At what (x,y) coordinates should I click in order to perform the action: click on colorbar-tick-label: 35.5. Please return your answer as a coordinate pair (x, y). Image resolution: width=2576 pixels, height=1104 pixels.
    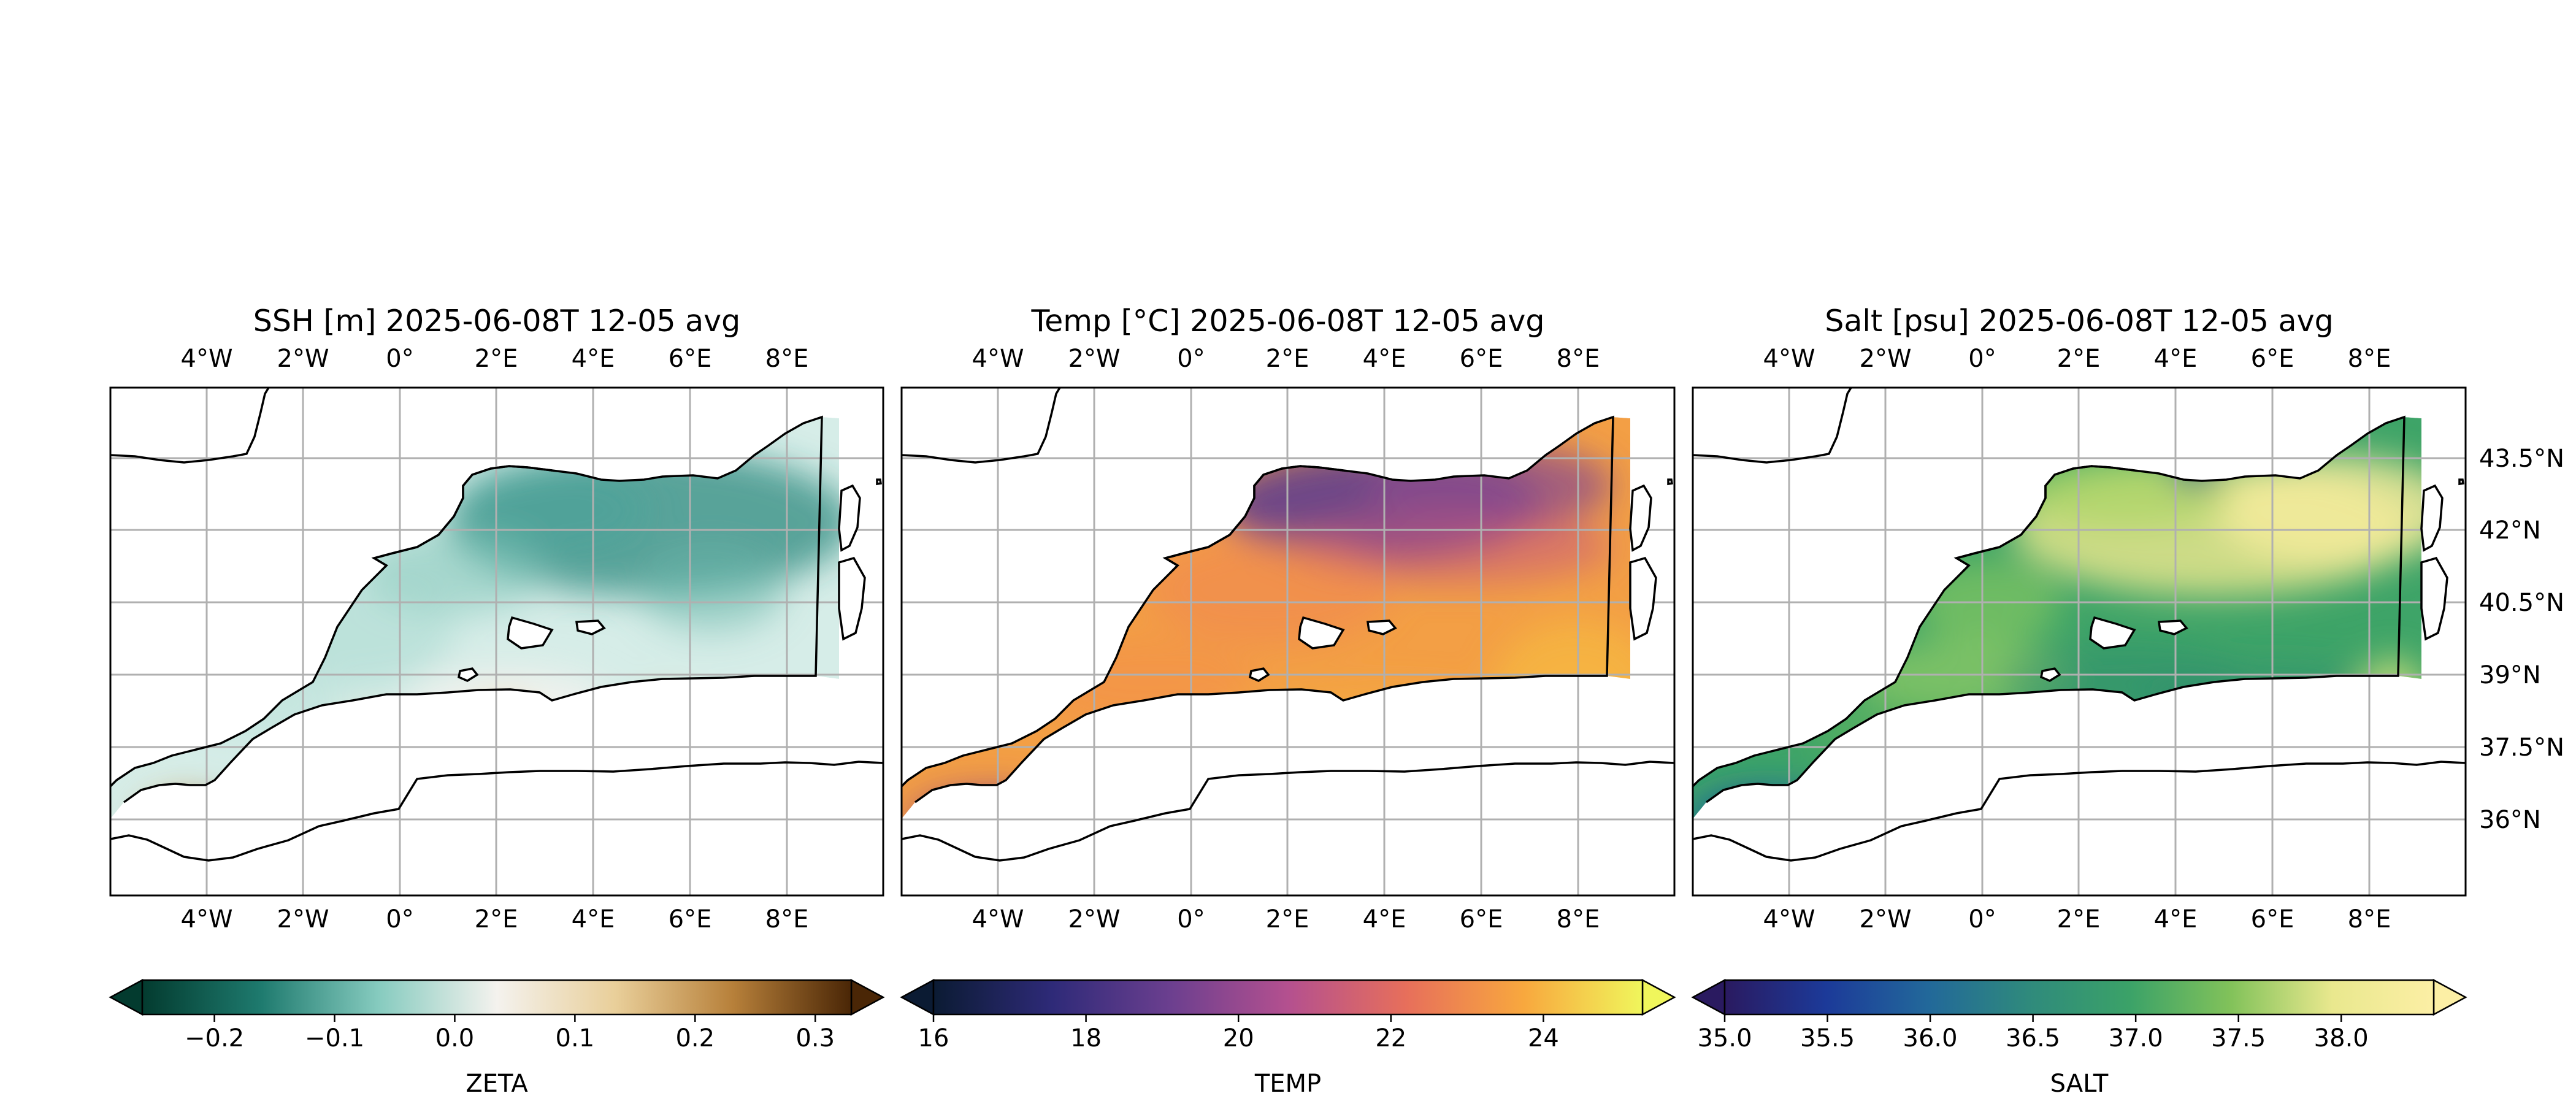
    Looking at the image, I should click on (1827, 1038).